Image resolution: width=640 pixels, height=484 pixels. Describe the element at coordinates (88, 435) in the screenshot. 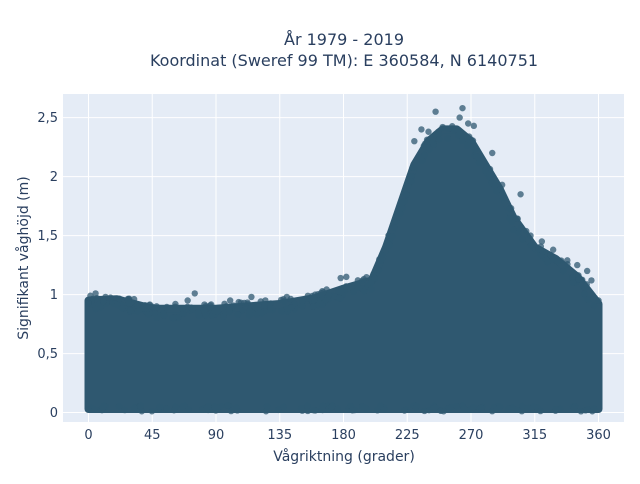

I see `x-tick-label: 0` at that location.